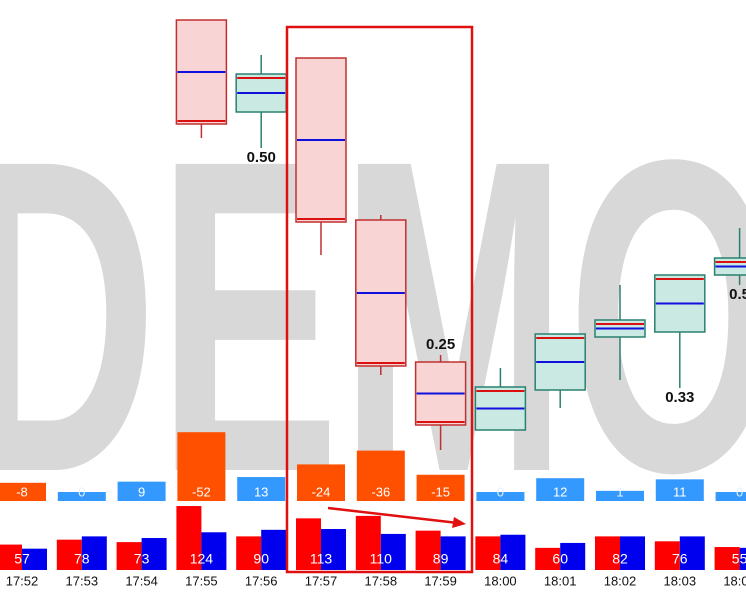 This screenshot has width=746, height=592. Describe the element at coordinates (321, 580) in the screenshot. I see `x-tick-label: 17:57` at that location.